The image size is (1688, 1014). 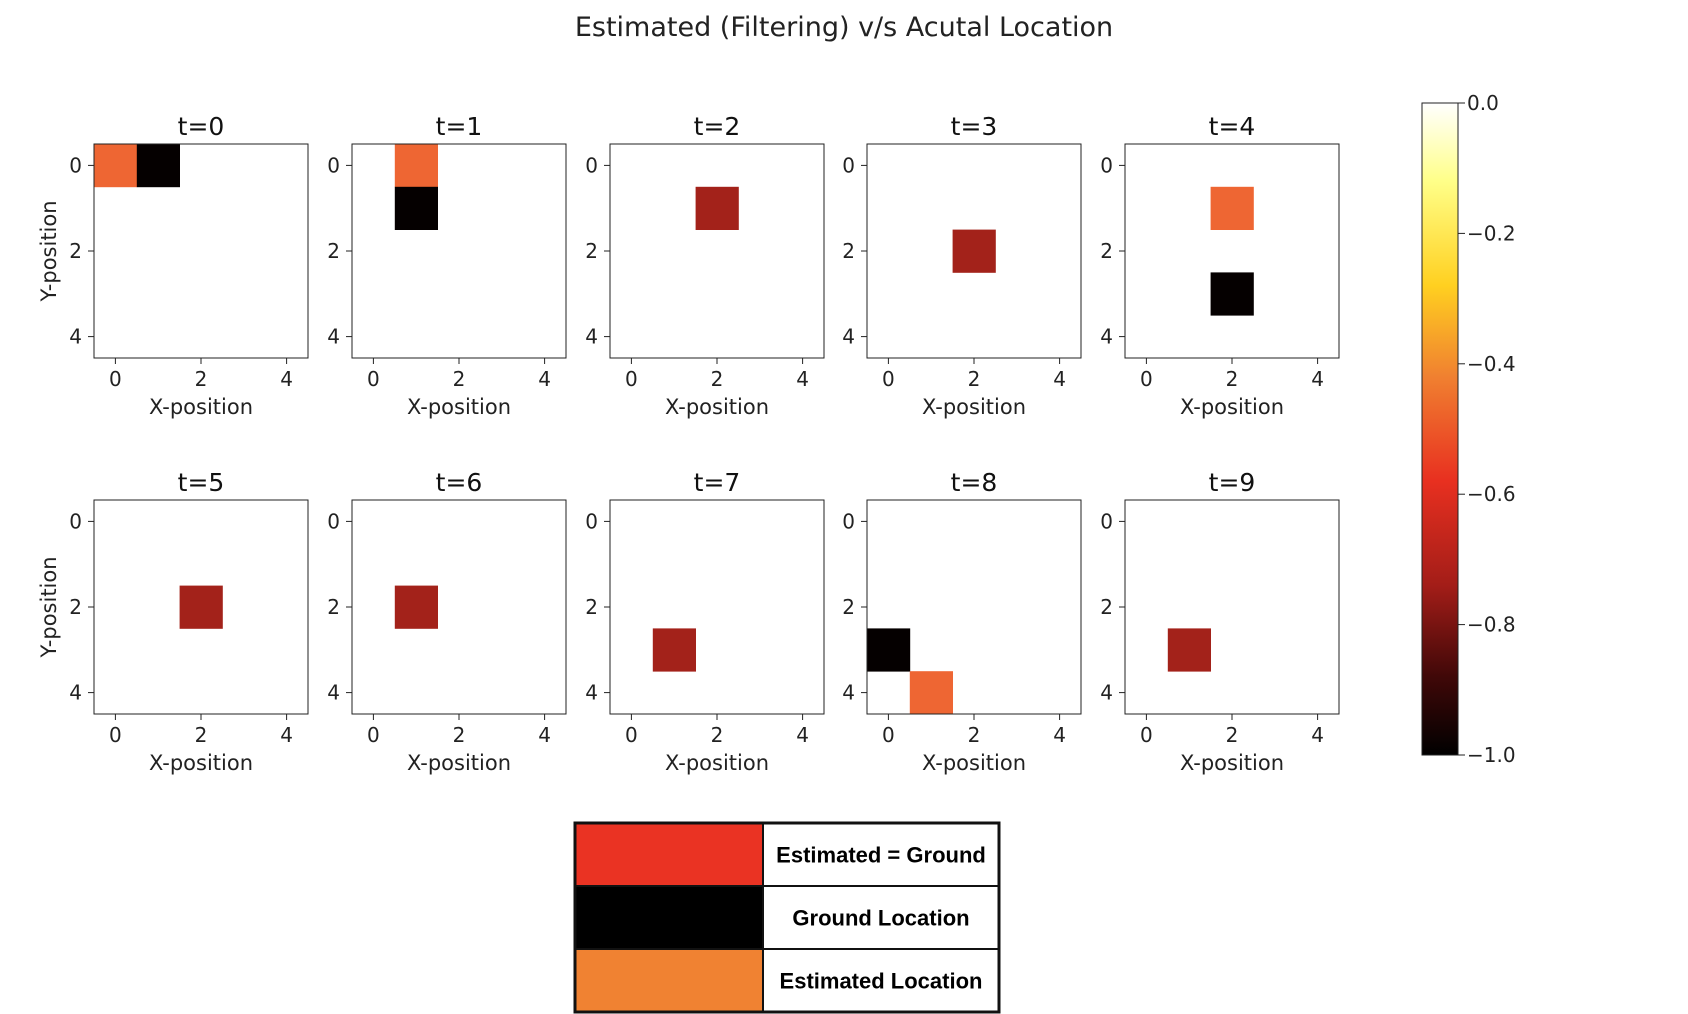 I want to click on panel-1: t=1 0 2 4 0 2 4 X-position, so click(x=447, y=265).